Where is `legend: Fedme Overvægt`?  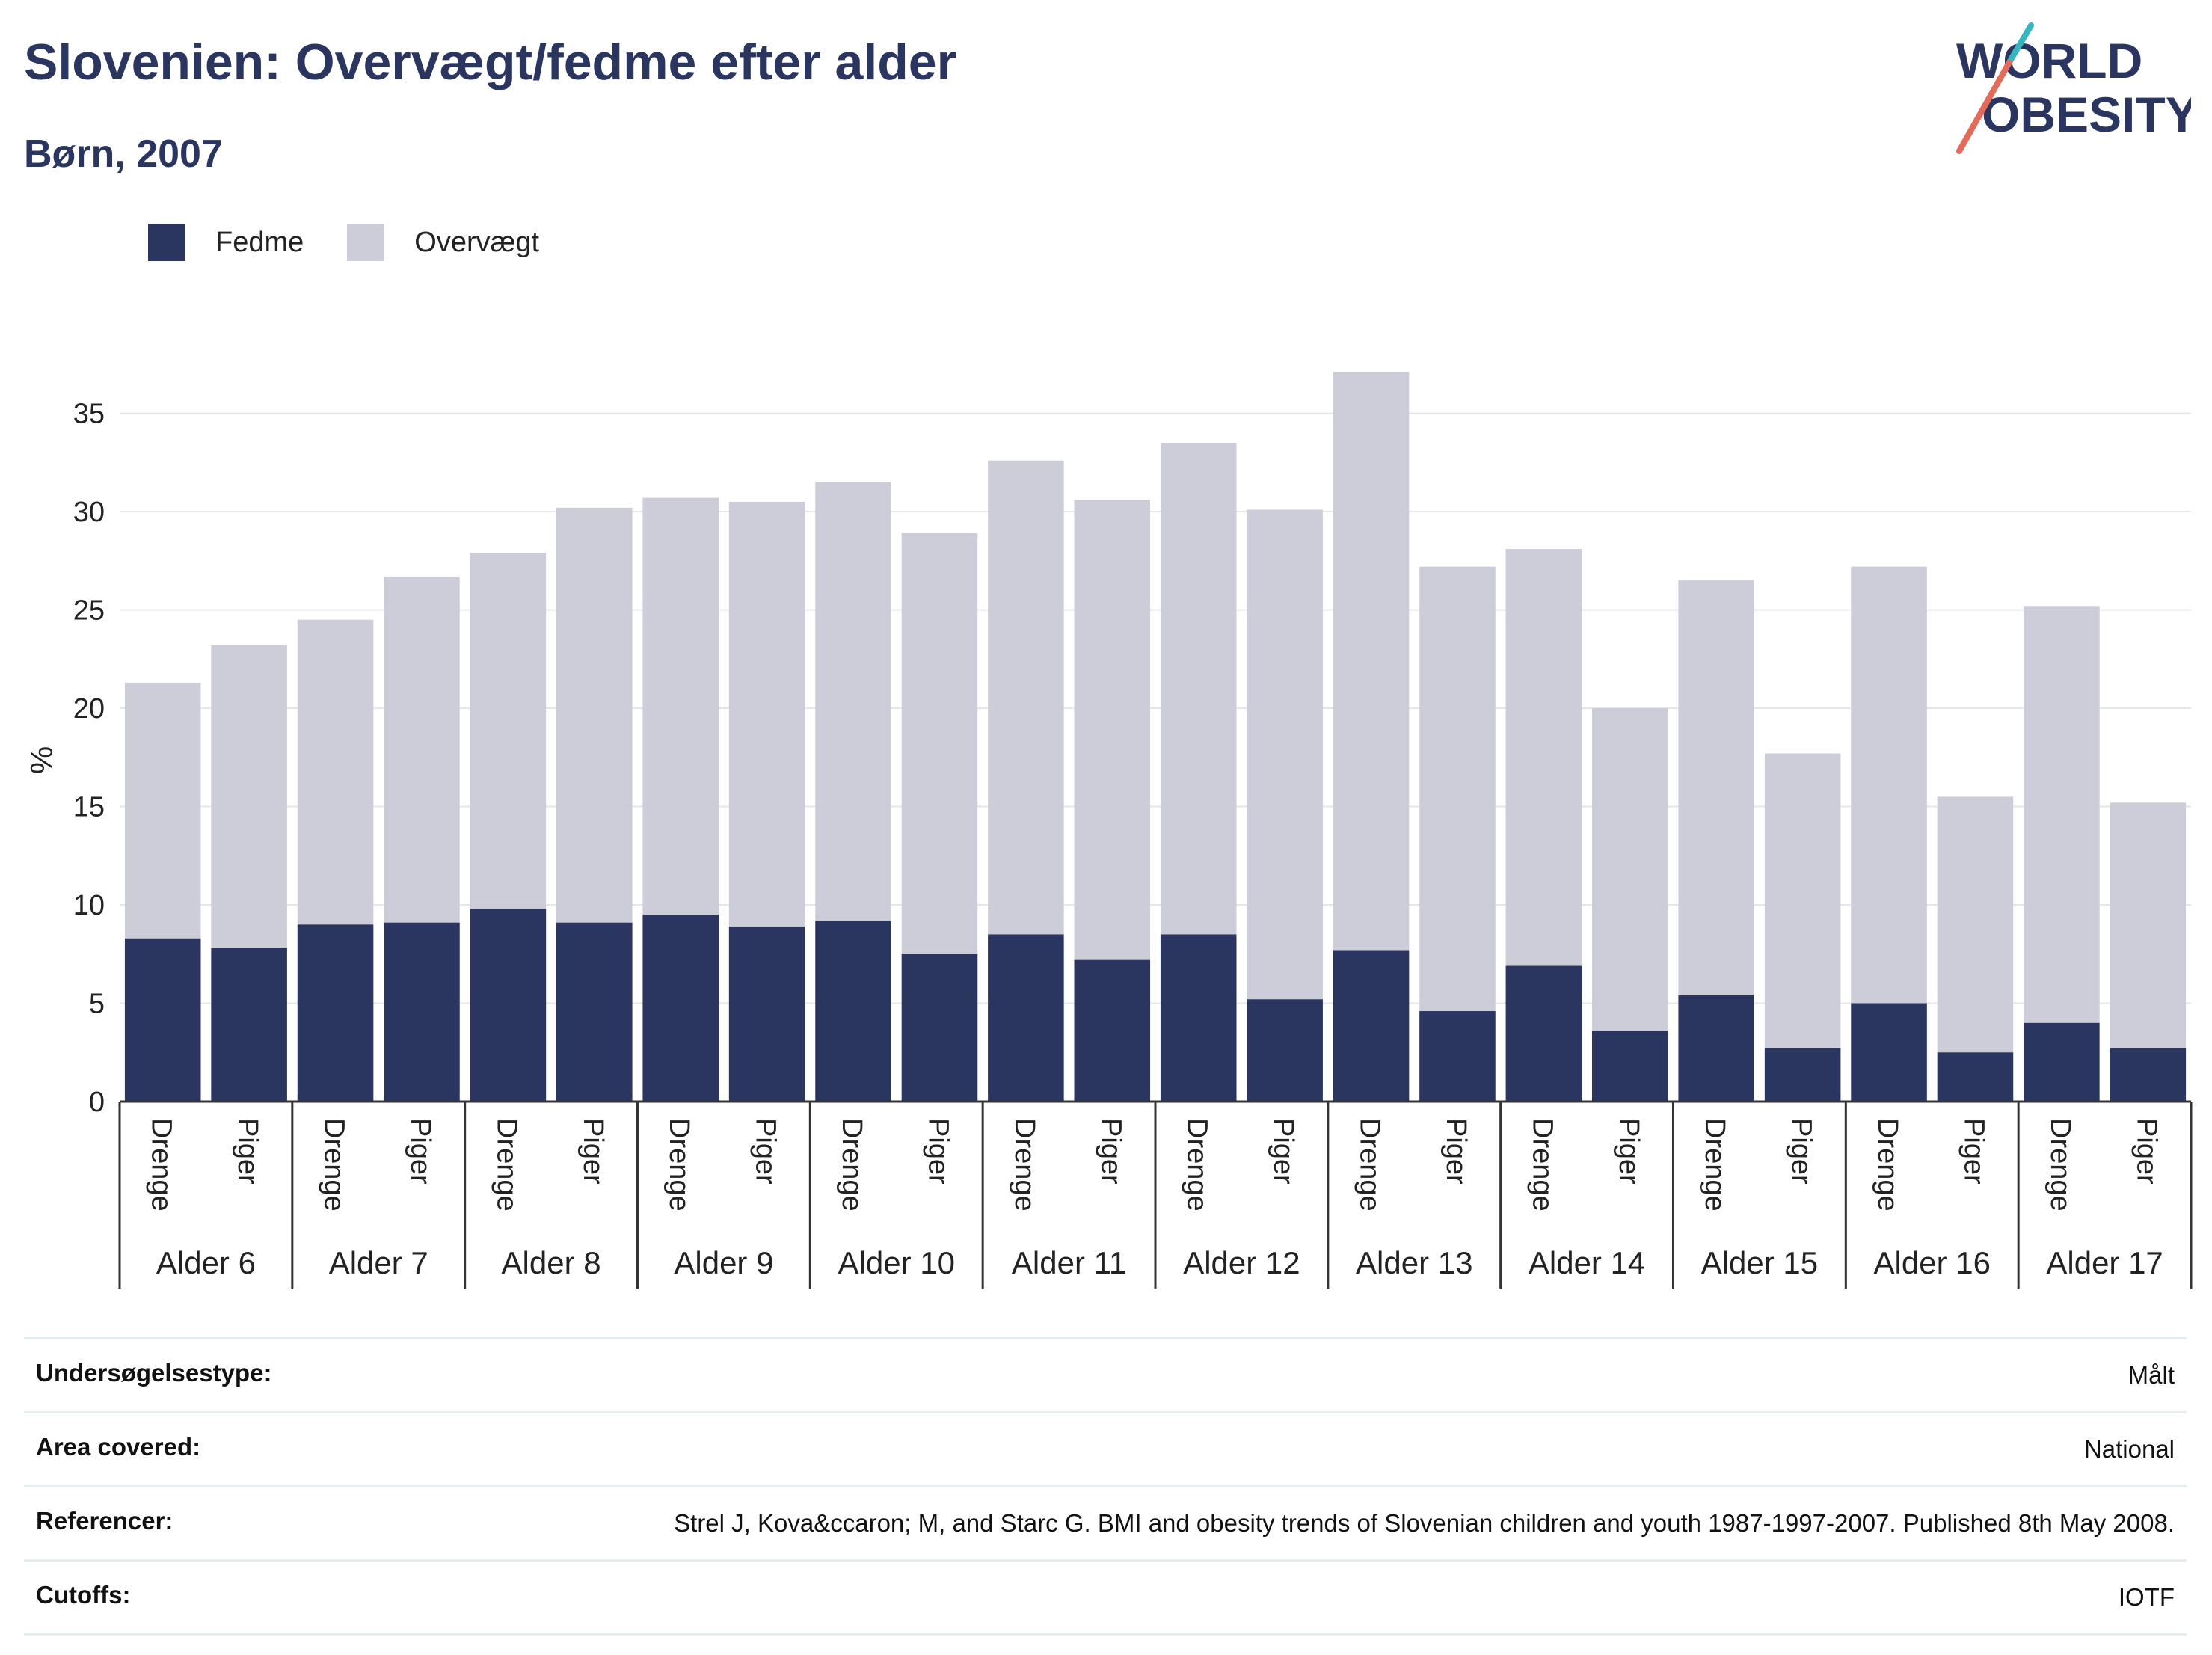
legend: Fedme Overvægt is located at coordinates (365, 242).